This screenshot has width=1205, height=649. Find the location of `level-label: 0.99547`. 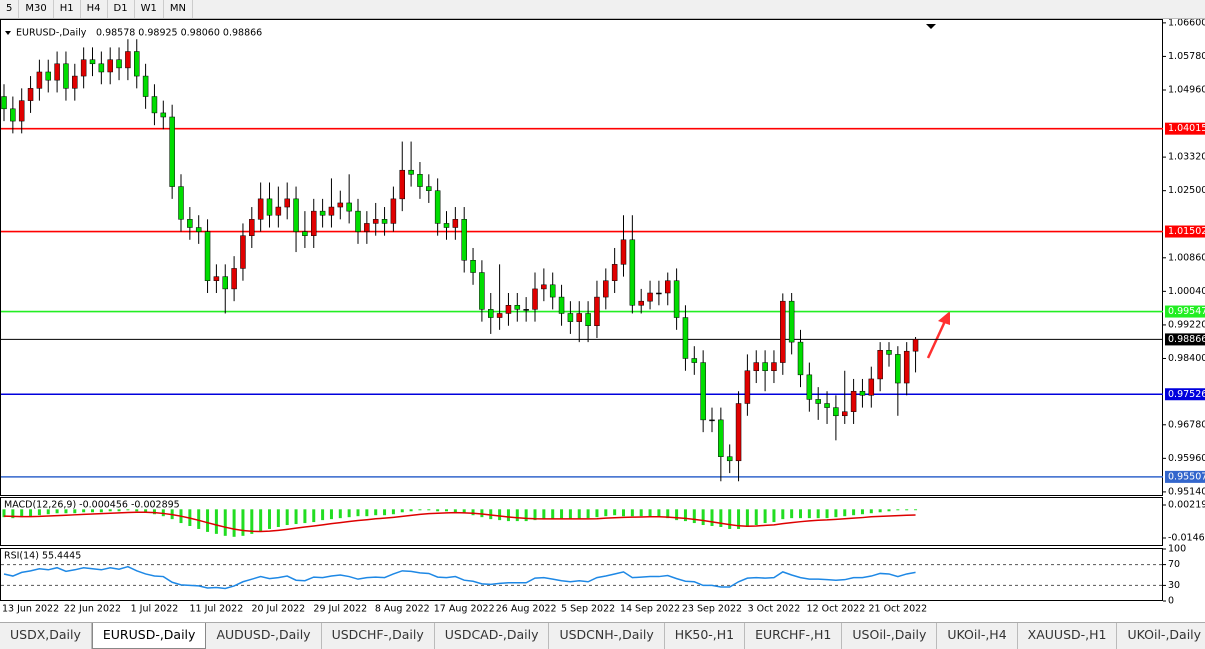

level-label: 0.99547 is located at coordinates (1186, 311).